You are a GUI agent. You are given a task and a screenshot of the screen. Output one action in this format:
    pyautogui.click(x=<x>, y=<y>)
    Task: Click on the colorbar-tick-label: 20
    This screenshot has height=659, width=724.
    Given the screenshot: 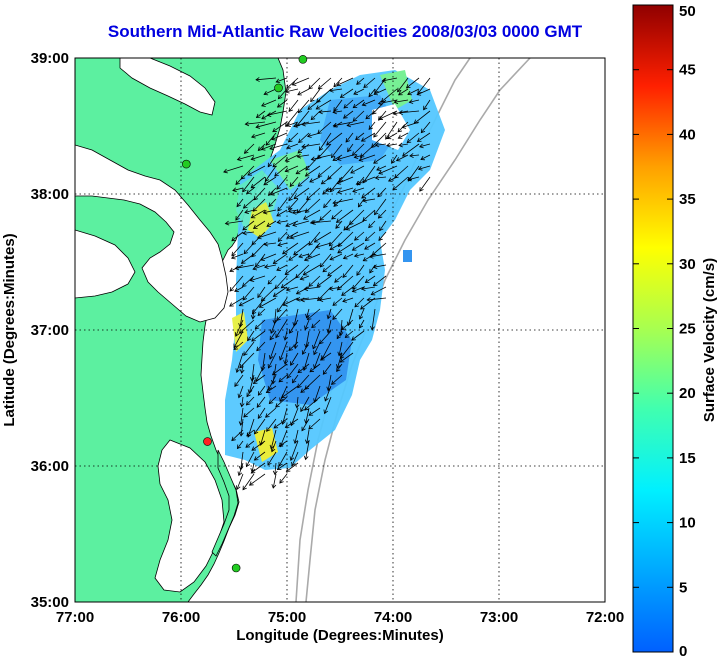 What is the action you would take?
    pyautogui.click(x=687, y=393)
    